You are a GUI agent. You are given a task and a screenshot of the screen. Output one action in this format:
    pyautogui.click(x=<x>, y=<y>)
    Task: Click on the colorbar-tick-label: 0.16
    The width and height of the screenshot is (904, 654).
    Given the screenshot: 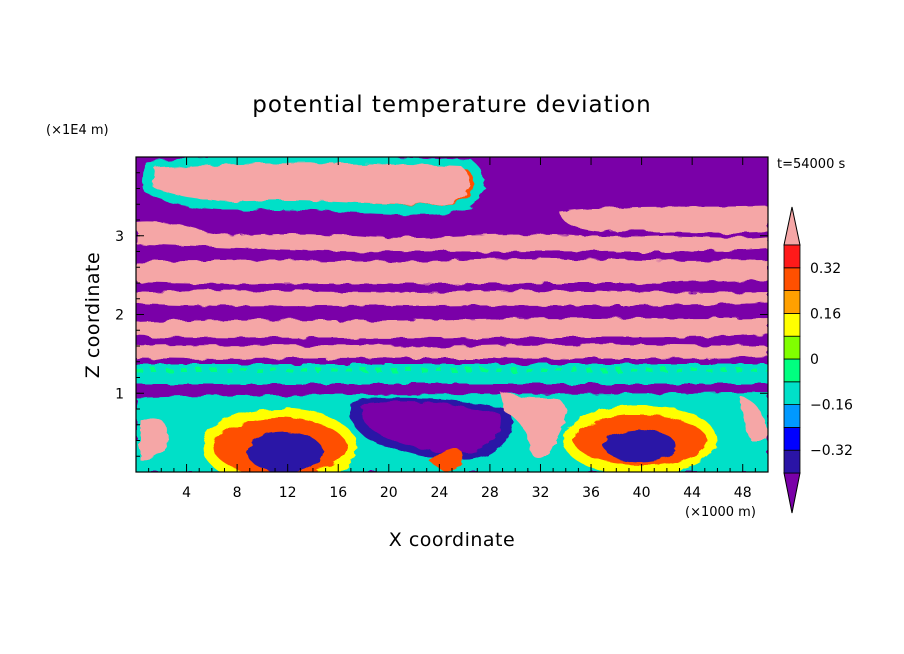 What is the action you would take?
    pyautogui.click(x=825, y=314)
    